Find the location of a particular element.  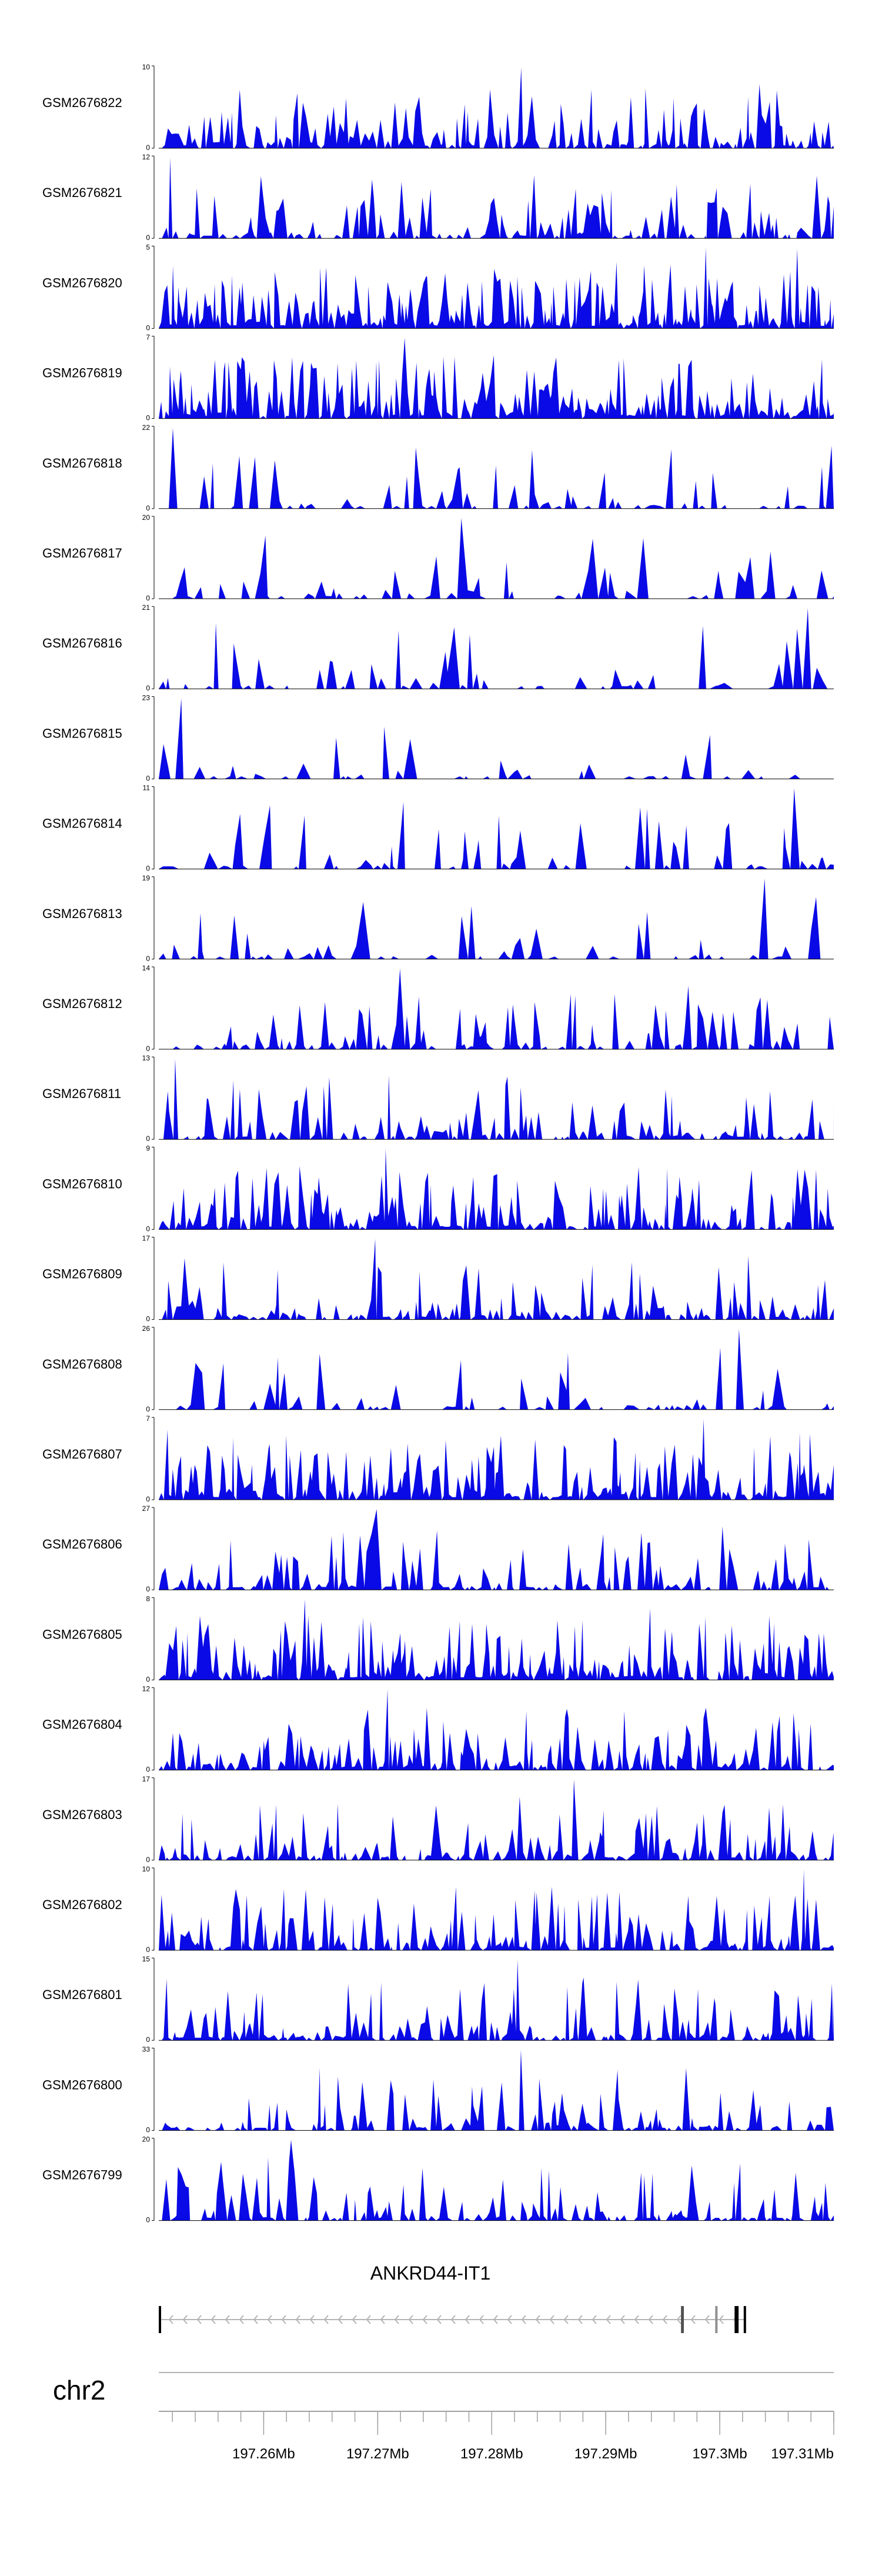

track-label: GSM2676817 is located at coordinates (82, 553).